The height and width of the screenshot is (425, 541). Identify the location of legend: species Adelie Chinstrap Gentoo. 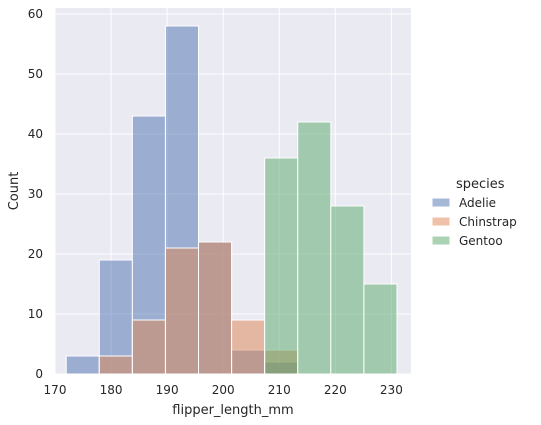
(474, 212).